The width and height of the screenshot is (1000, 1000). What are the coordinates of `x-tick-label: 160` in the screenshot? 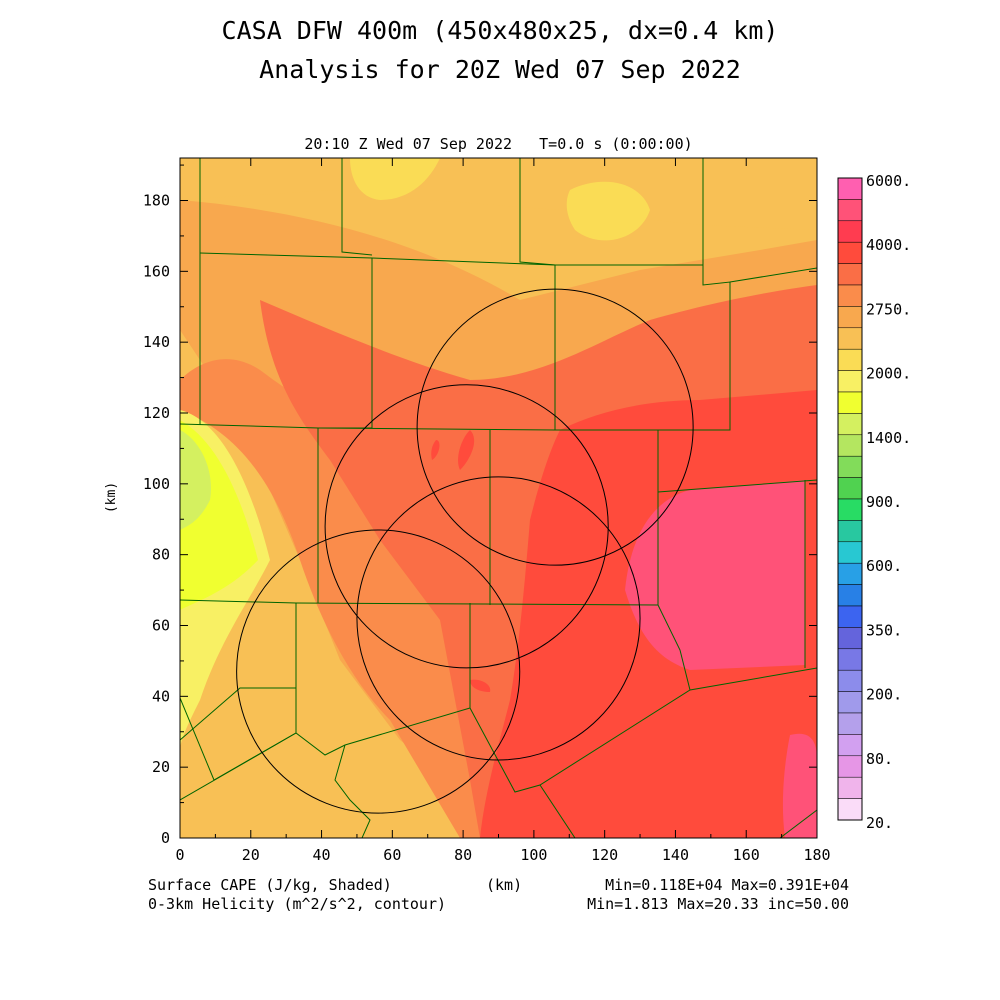 It's located at (746, 855).